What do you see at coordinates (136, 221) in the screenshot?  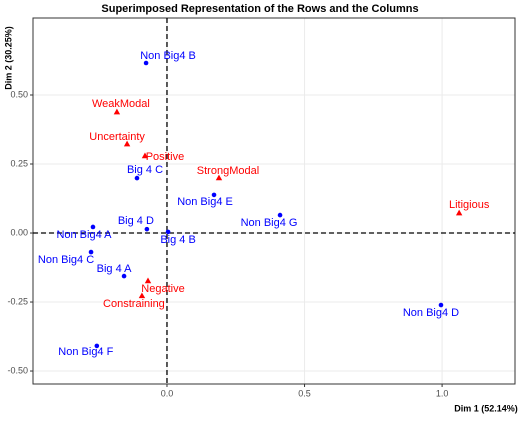 I see `point-label: Big 4 D` at bounding box center [136, 221].